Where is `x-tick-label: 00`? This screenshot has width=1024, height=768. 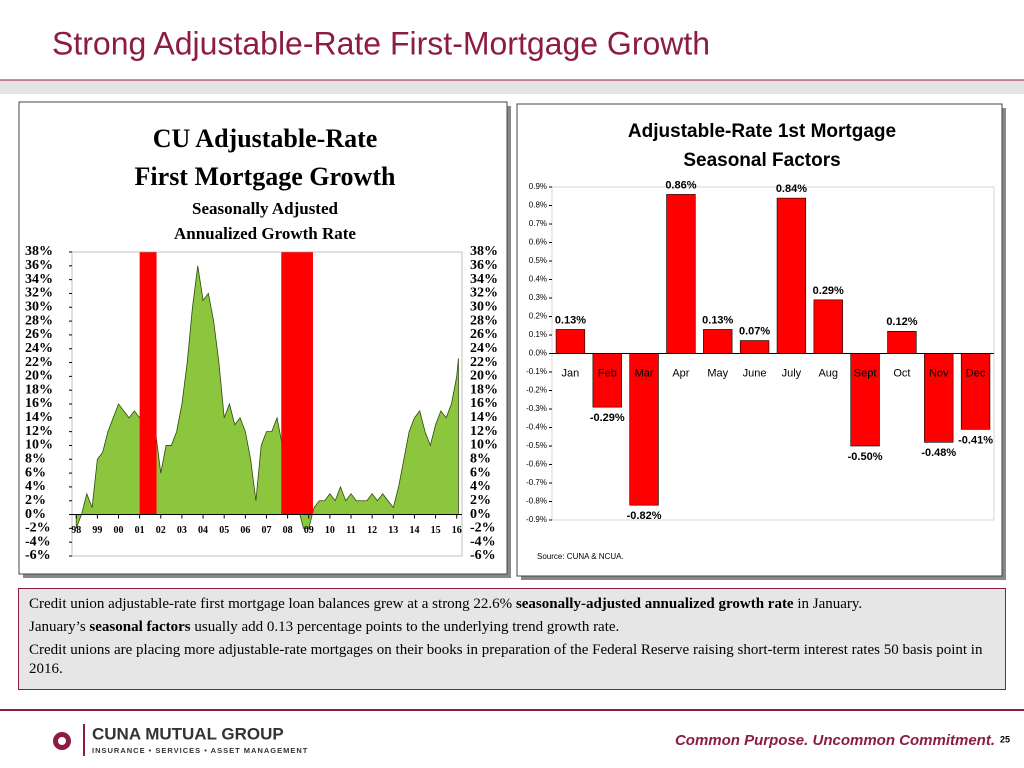 x-tick-label: 00 is located at coordinates (119, 530).